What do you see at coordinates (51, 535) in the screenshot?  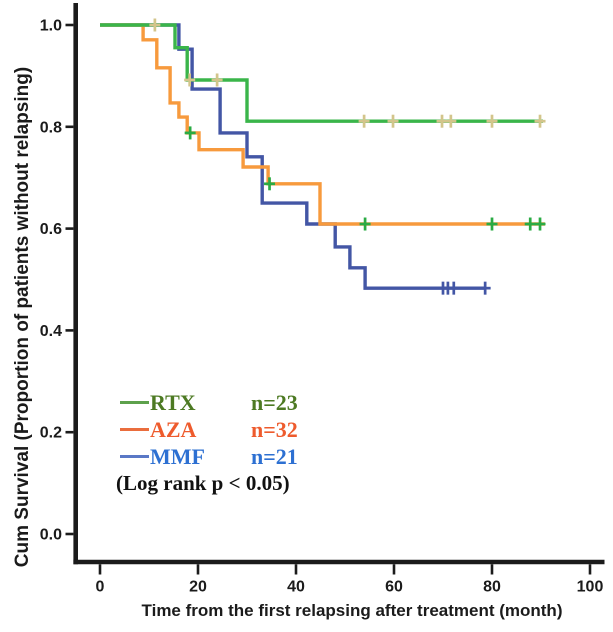 I see `y-tick-label: 0.0` at bounding box center [51, 535].